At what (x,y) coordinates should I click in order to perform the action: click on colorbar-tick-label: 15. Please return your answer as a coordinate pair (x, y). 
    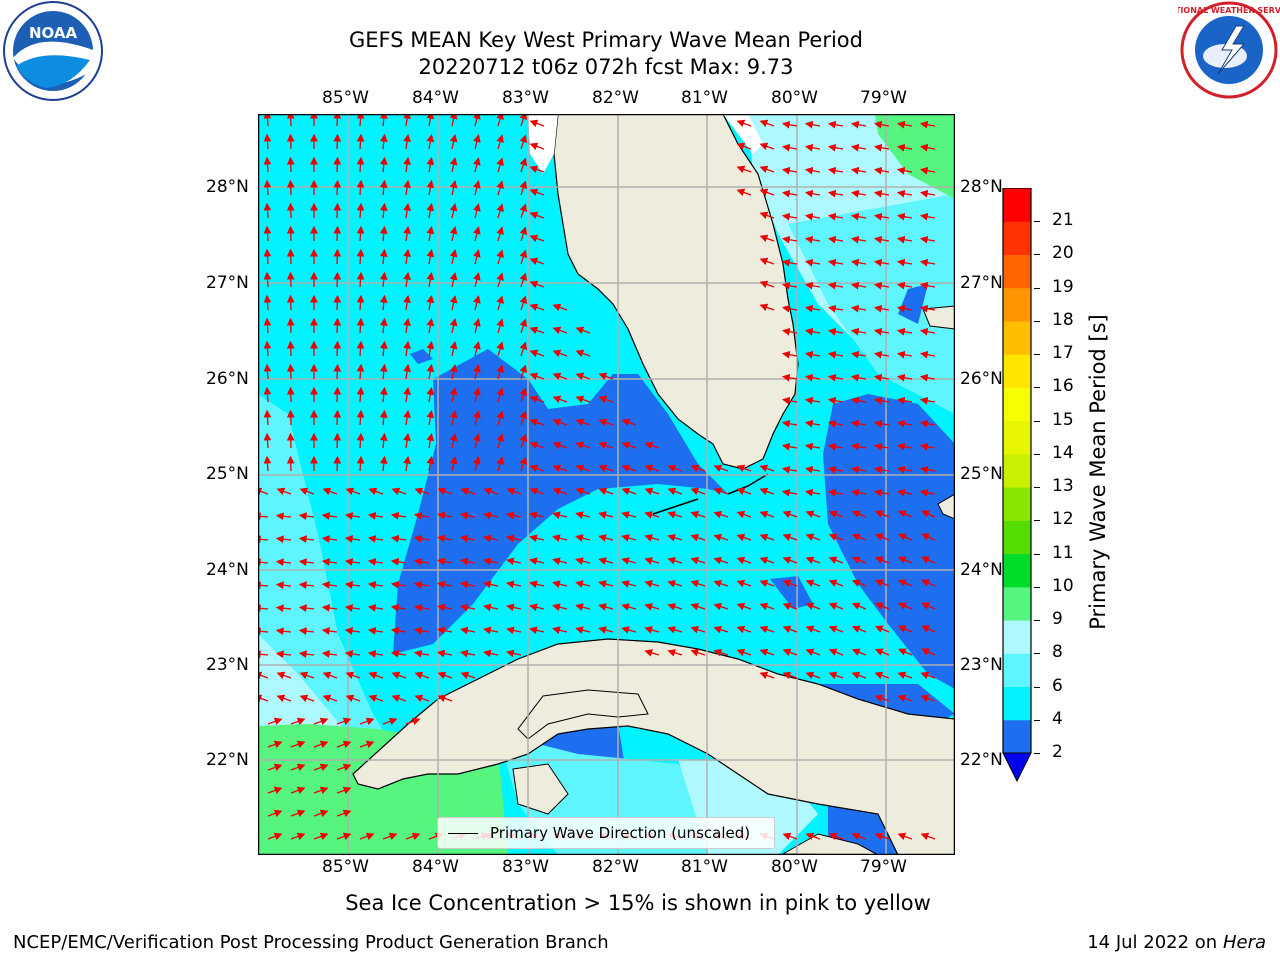
    Looking at the image, I should click on (1063, 419).